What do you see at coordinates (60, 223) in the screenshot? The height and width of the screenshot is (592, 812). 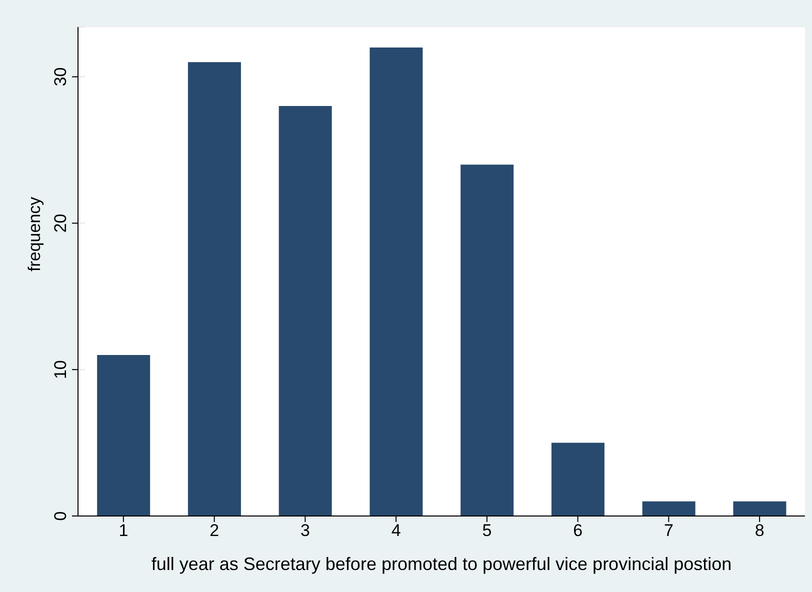 I see `y-tick-label: 20` at bounding box center [60, 223].